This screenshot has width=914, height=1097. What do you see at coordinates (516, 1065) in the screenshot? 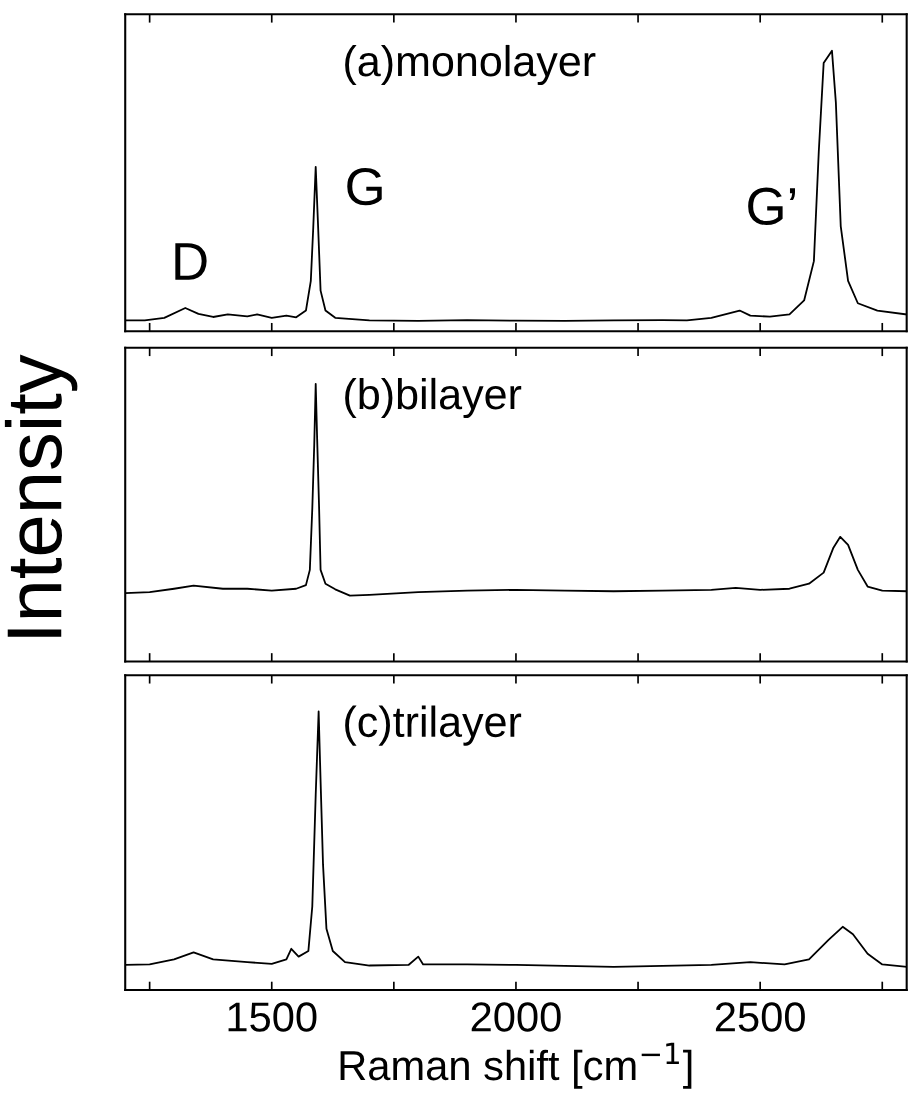
I see `x-axis-title: Raman shift [cm$^{−1}$]` at bounding box center [516, 1065].